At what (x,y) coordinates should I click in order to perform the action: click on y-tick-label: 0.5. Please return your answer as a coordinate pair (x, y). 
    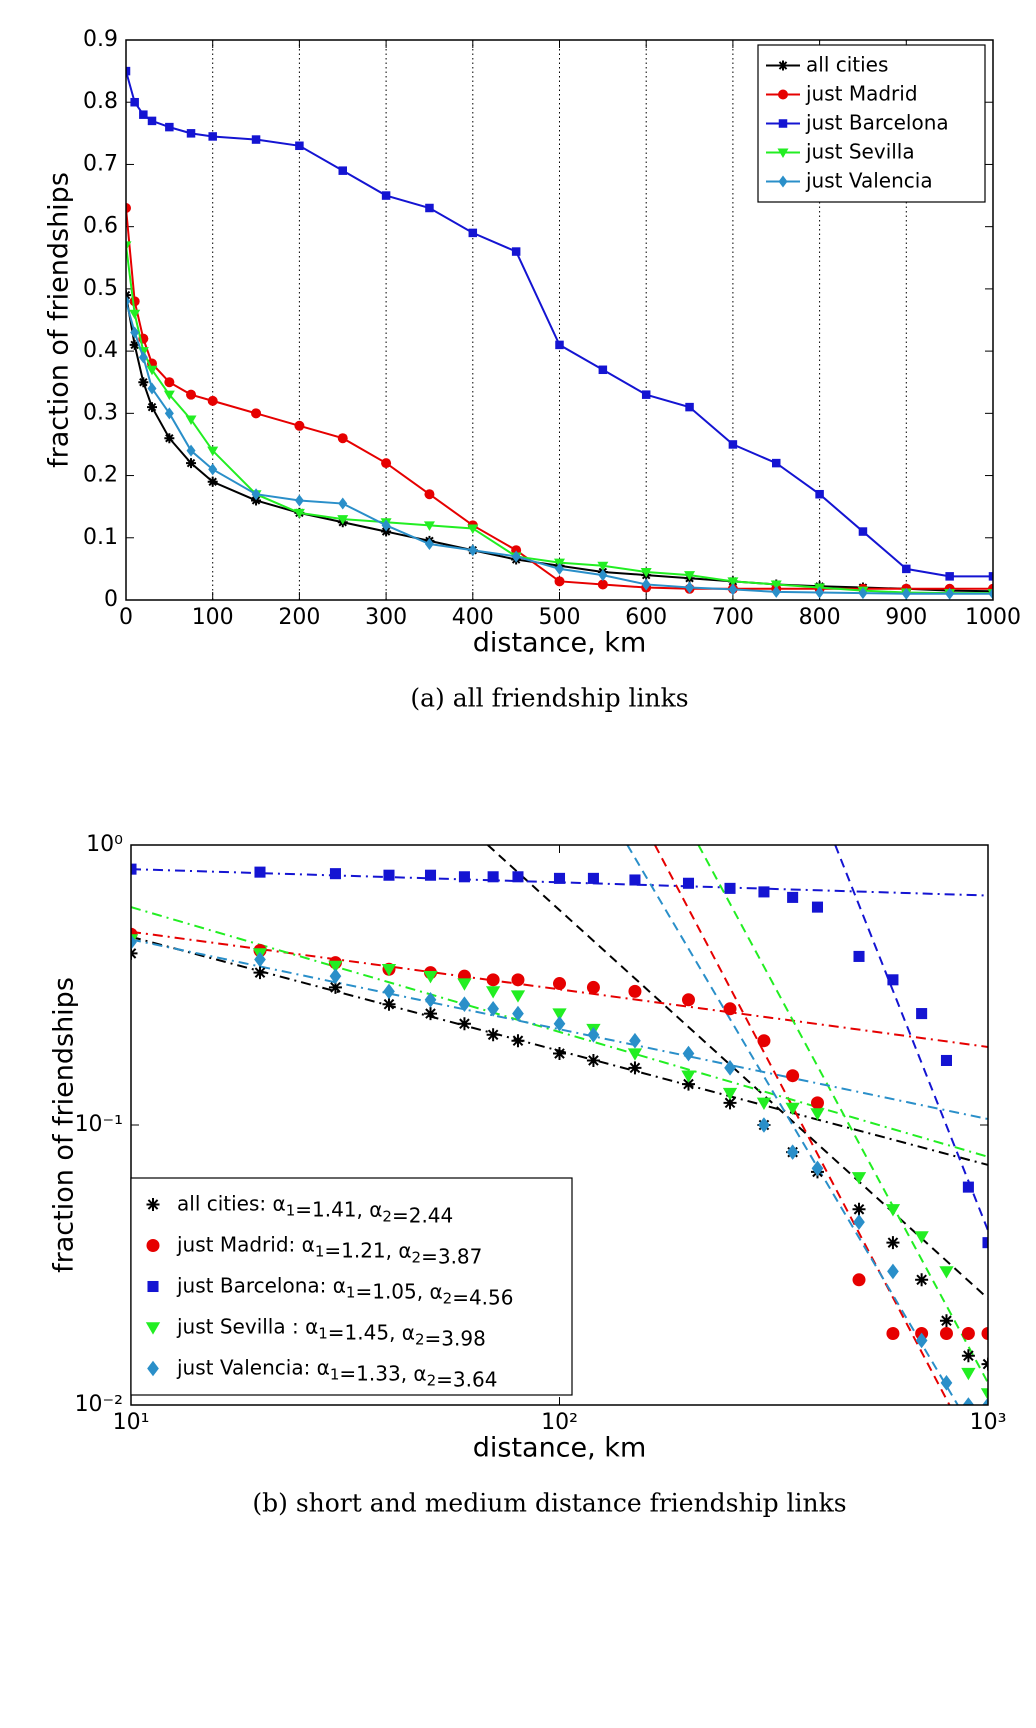
    Looking at the image, I should click on (100, 288).